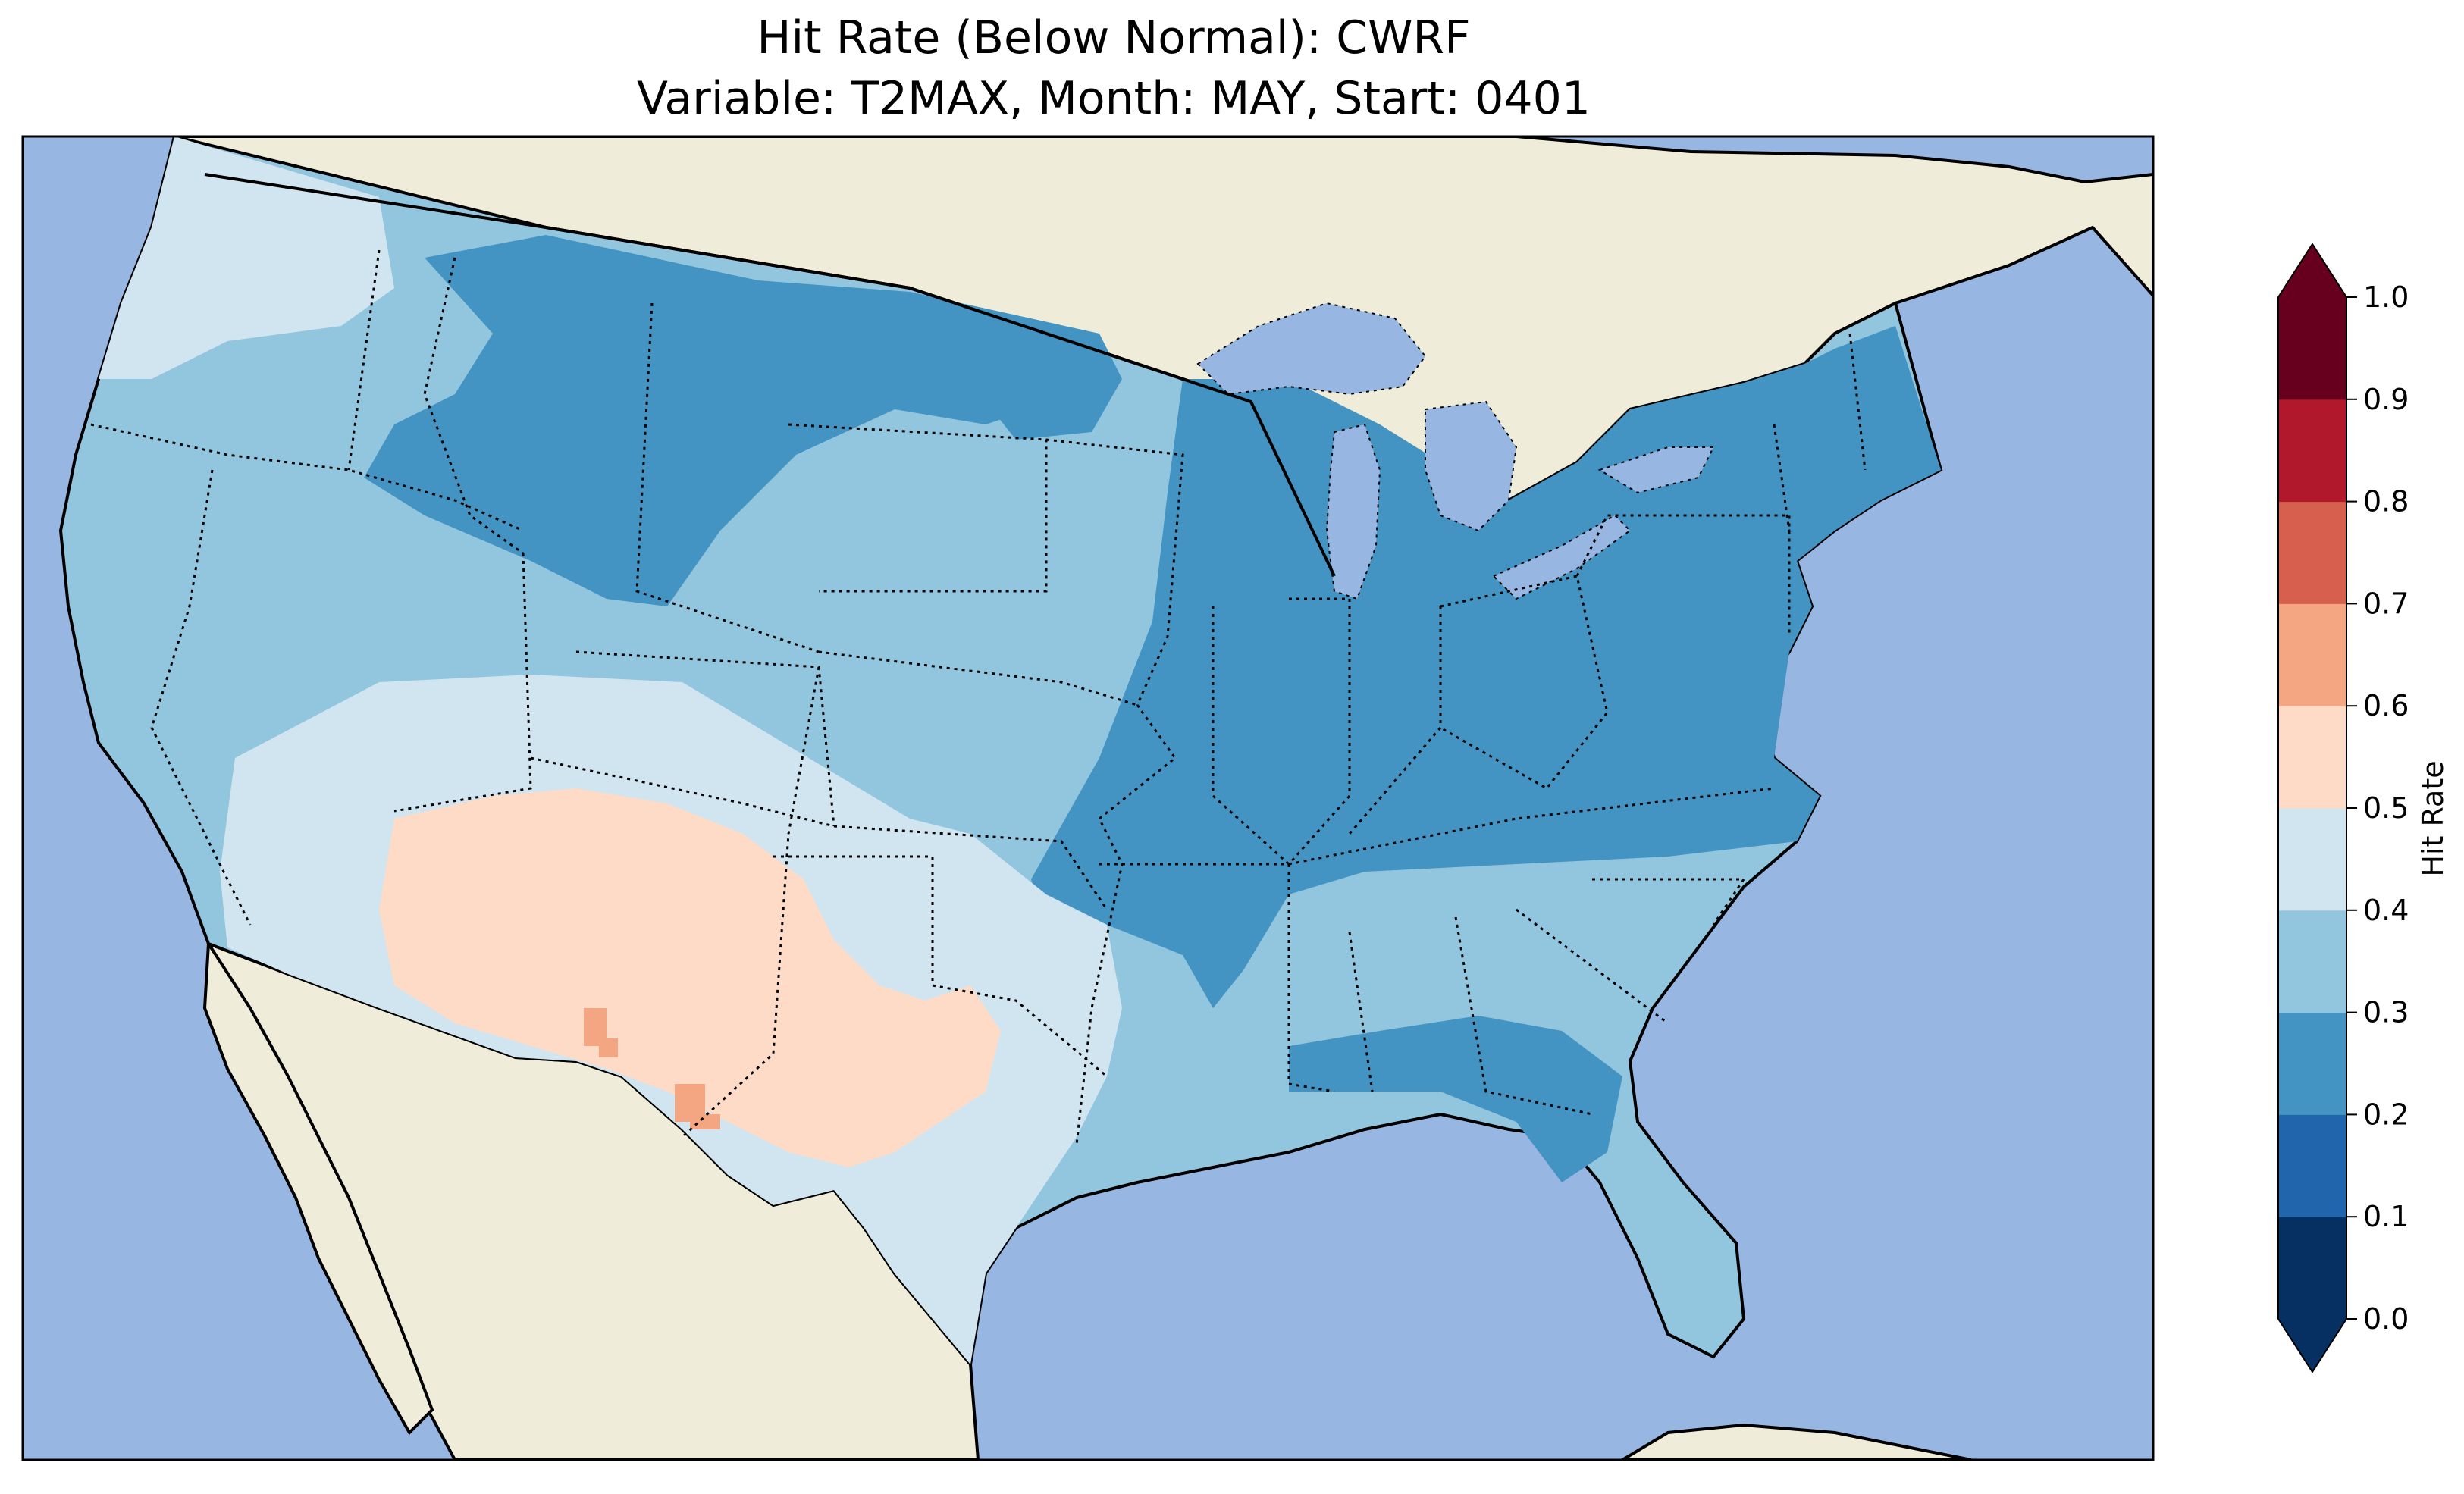 Image resolution: width=2464 pixels, height=1494 pixels. I want to click on colorbar-extend-min, so click(2312, 1345).